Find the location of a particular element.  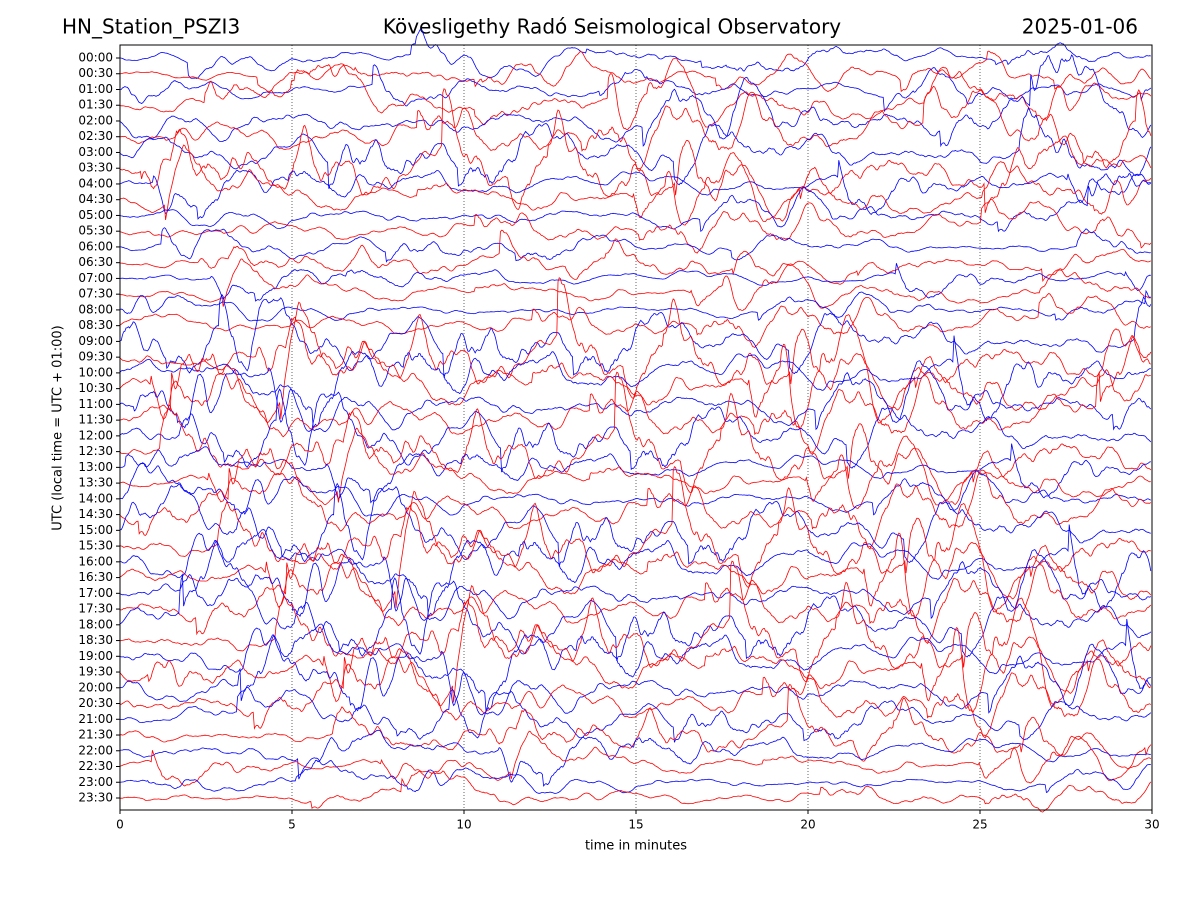

y-tick-label: 15:00 is located at coordinates (95, 530).